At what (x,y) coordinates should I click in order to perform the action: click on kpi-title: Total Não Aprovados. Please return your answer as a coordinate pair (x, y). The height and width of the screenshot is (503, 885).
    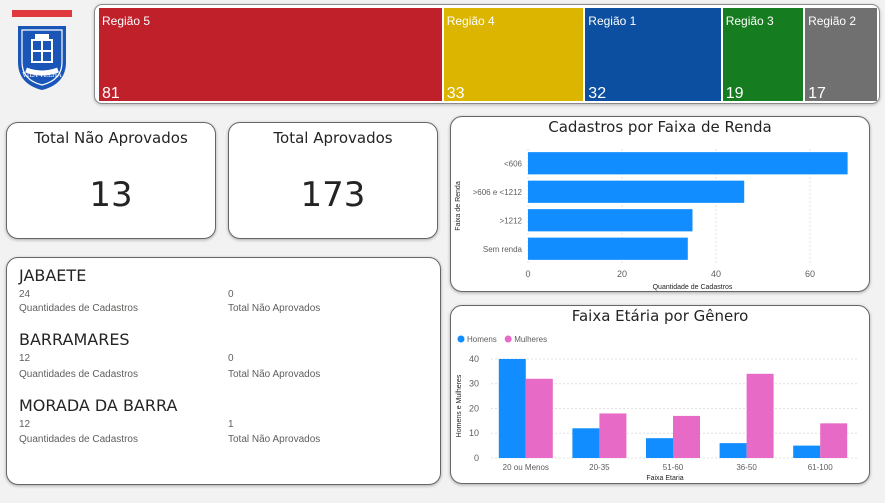
    Looking at the image, I should click on (111, 138).